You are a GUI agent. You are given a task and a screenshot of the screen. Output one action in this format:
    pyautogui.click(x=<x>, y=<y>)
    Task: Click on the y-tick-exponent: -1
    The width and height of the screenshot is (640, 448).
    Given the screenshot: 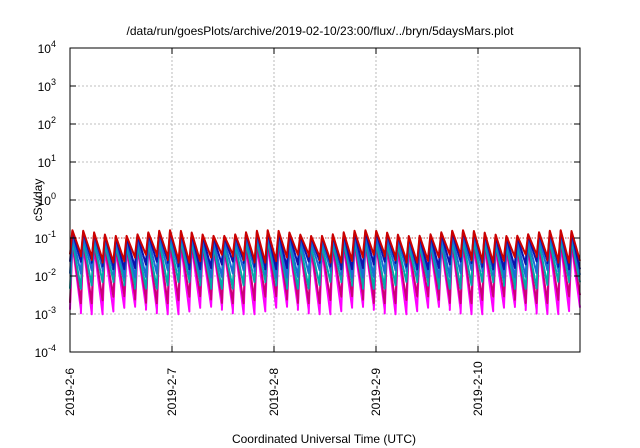 What is the action you would take?
    pyautogui.click(x=52, y=234)
    